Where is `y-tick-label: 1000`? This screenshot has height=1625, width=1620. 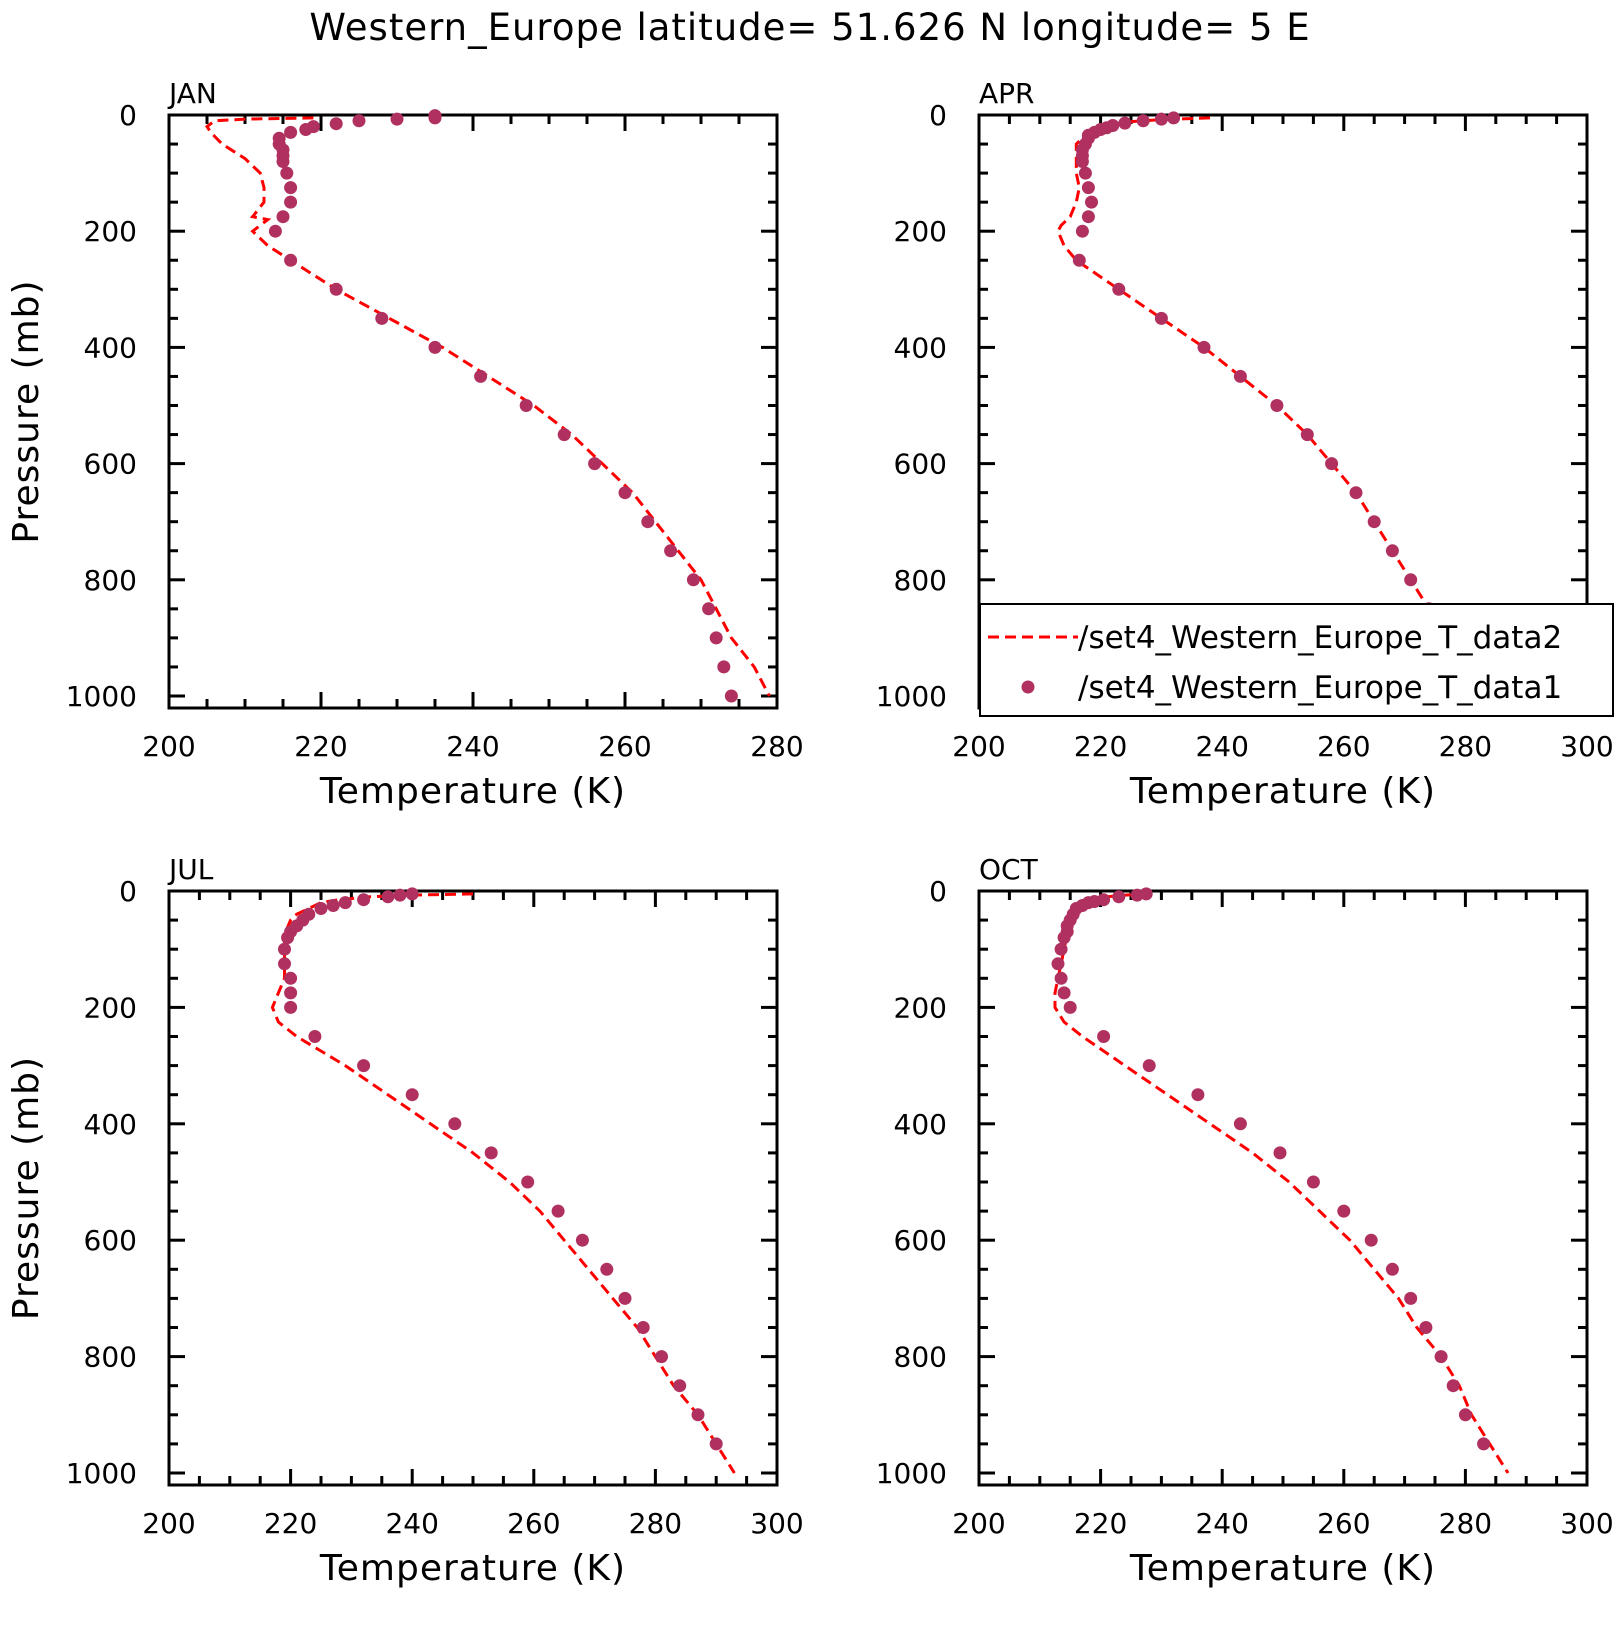
y-tick-label: 1000 is located at coordinates (911, 1473).